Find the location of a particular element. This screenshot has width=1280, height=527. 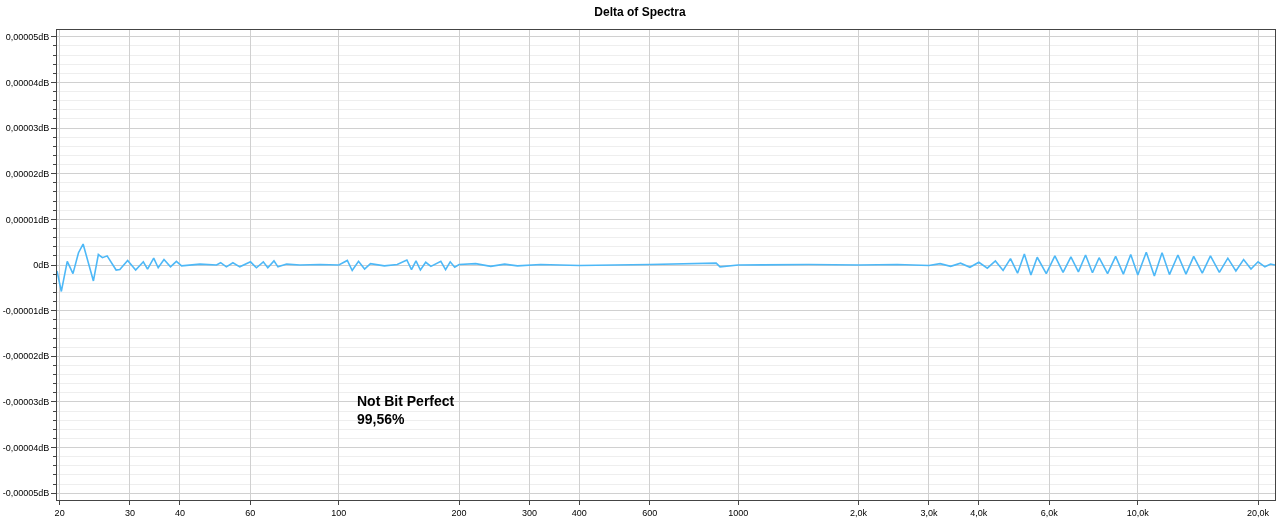

y-tick-label: 0,00005dB is located at coordinates (27, 36).